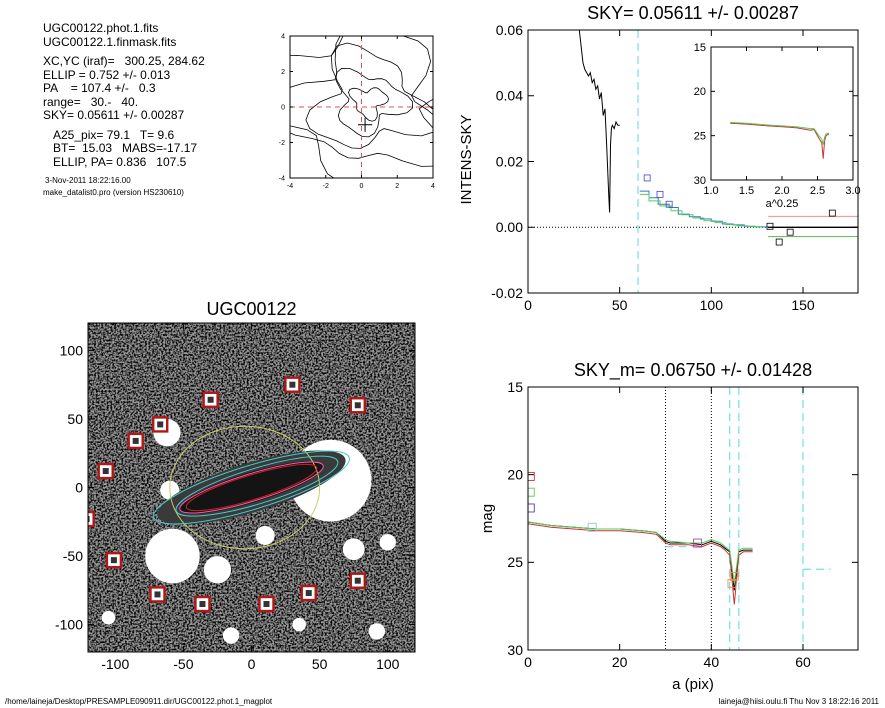  What do you see at coordinates (466, 159) in the screenshot?
I see `sky-ylabel: INTENS-SKY` at bounding box center [466, 159].